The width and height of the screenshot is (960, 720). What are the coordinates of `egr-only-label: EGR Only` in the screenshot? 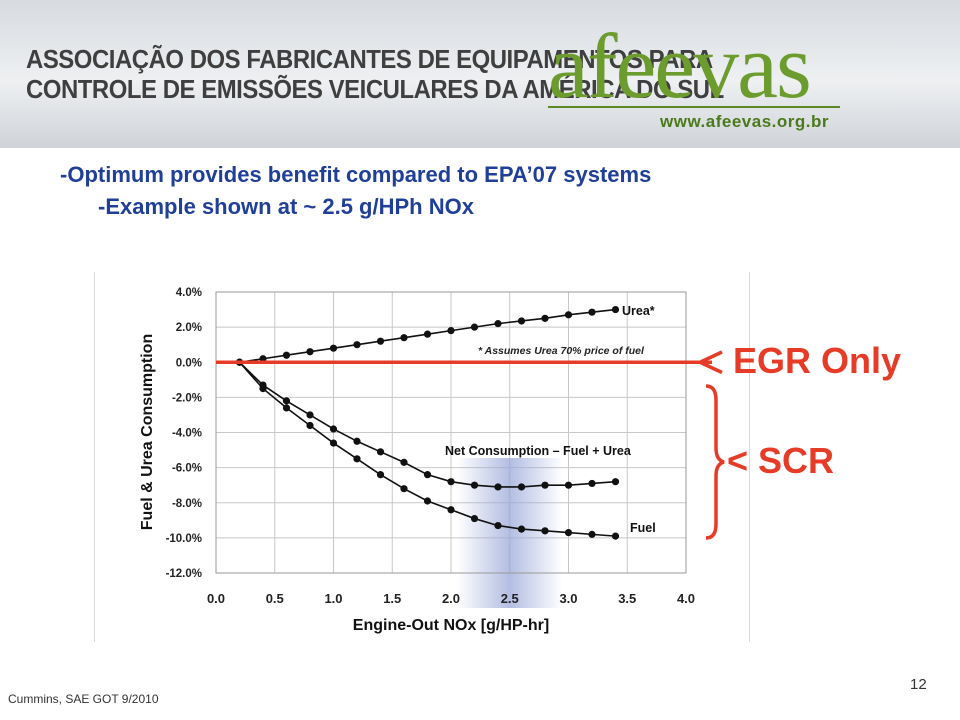 It's located at (817, 360).